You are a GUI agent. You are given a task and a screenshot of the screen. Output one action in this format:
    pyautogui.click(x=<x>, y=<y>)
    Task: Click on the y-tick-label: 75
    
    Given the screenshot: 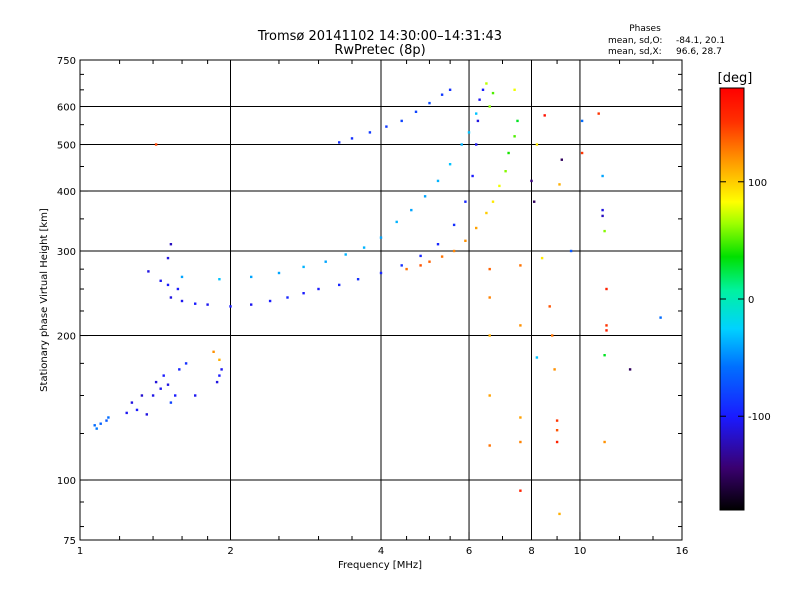 What is the action you would take?
    pyautogui.click(x=69, y=541)
    